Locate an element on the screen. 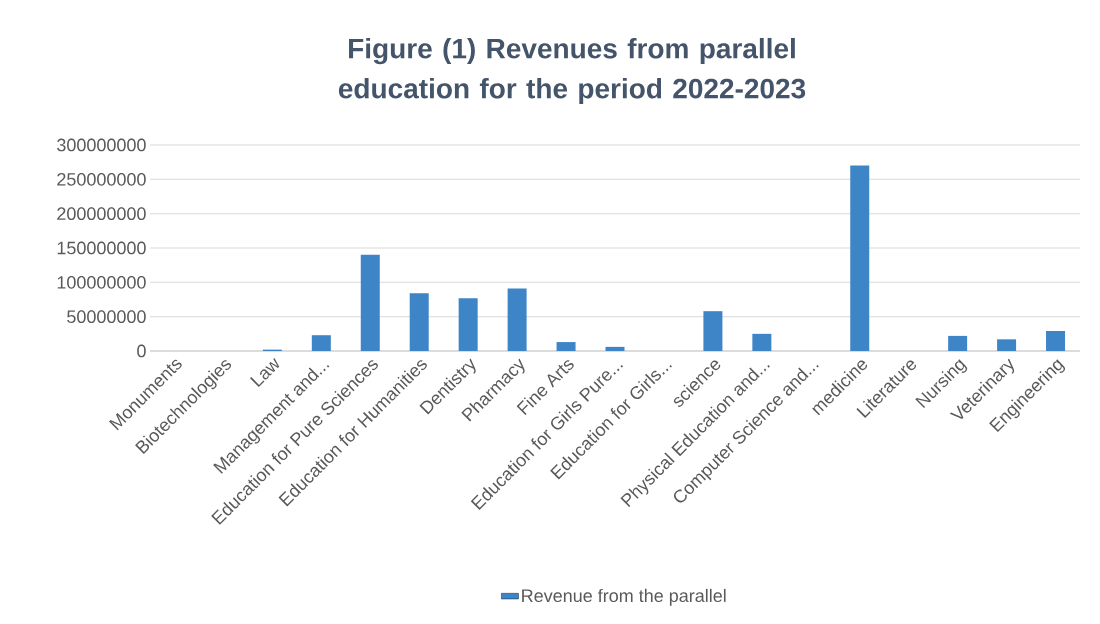 Image resolution: width=1100 pixels, height=624 pixels. legend-label: Revenue from the parallel is located at coordinates (624, 597).